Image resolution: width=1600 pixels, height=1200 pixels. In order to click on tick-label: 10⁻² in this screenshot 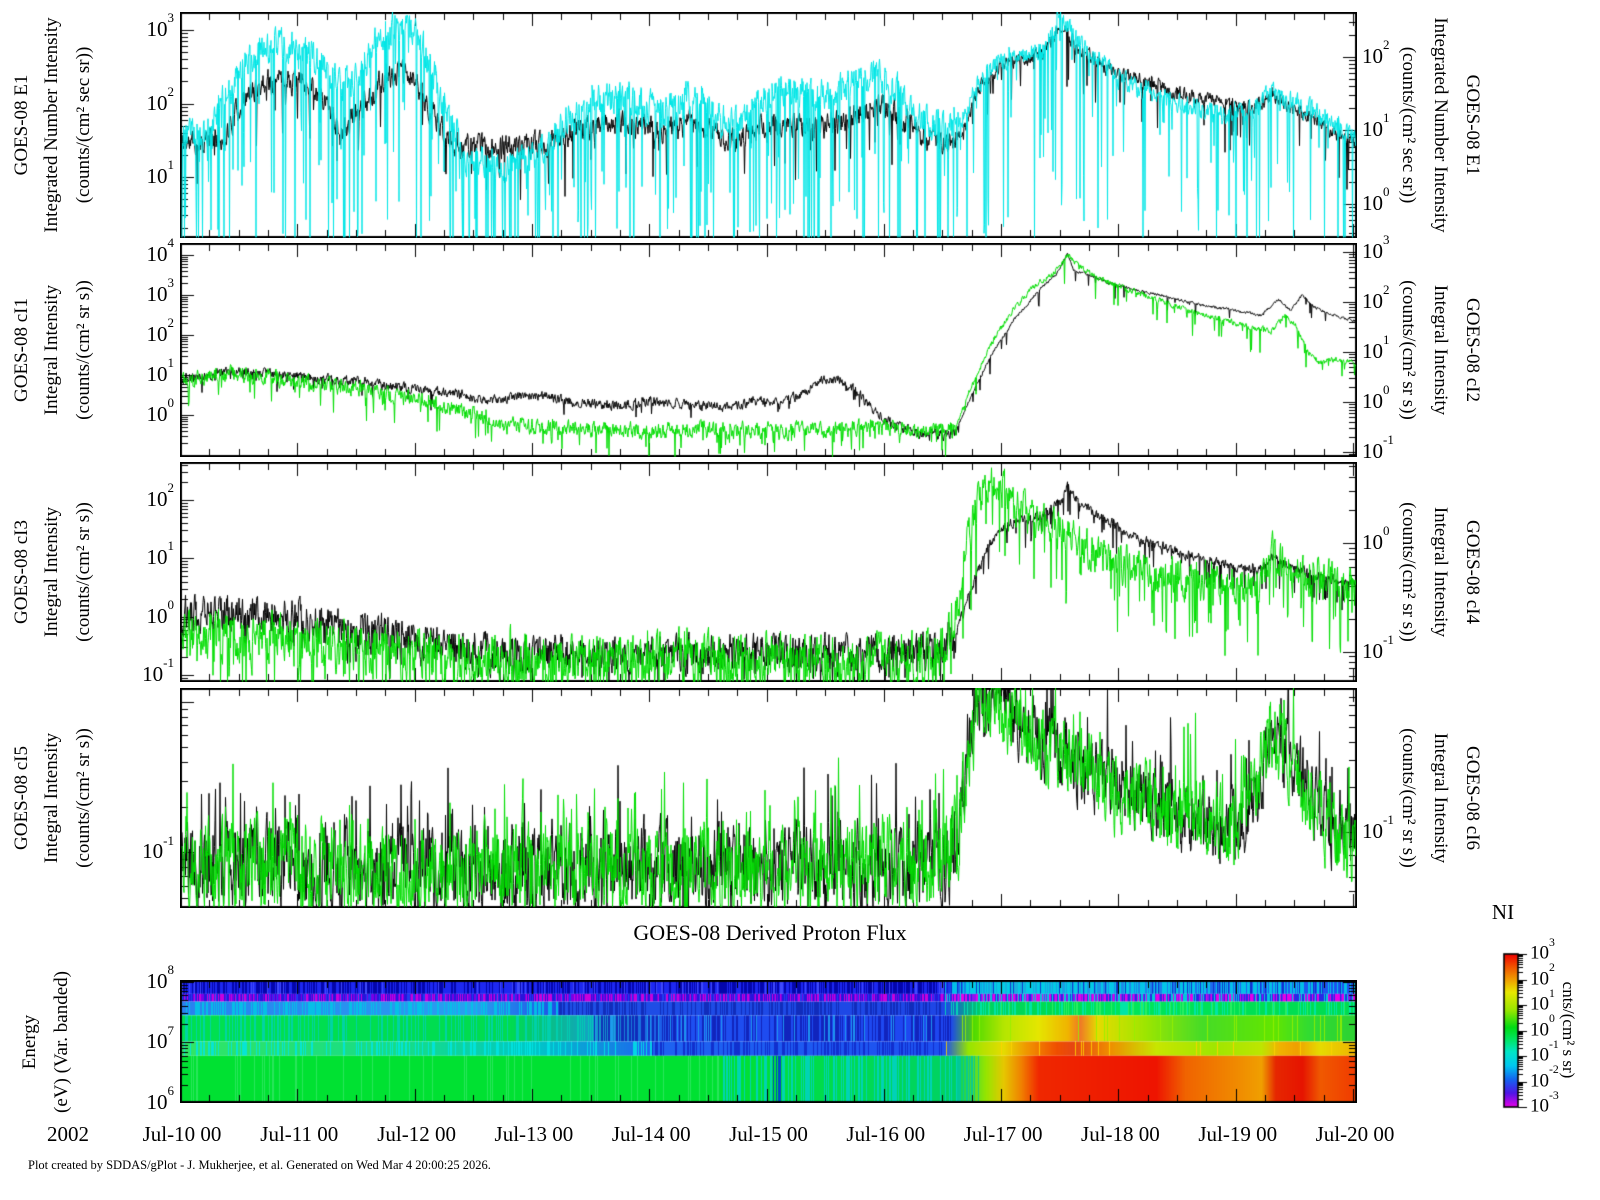, I will do `click(1544, 1077)`.